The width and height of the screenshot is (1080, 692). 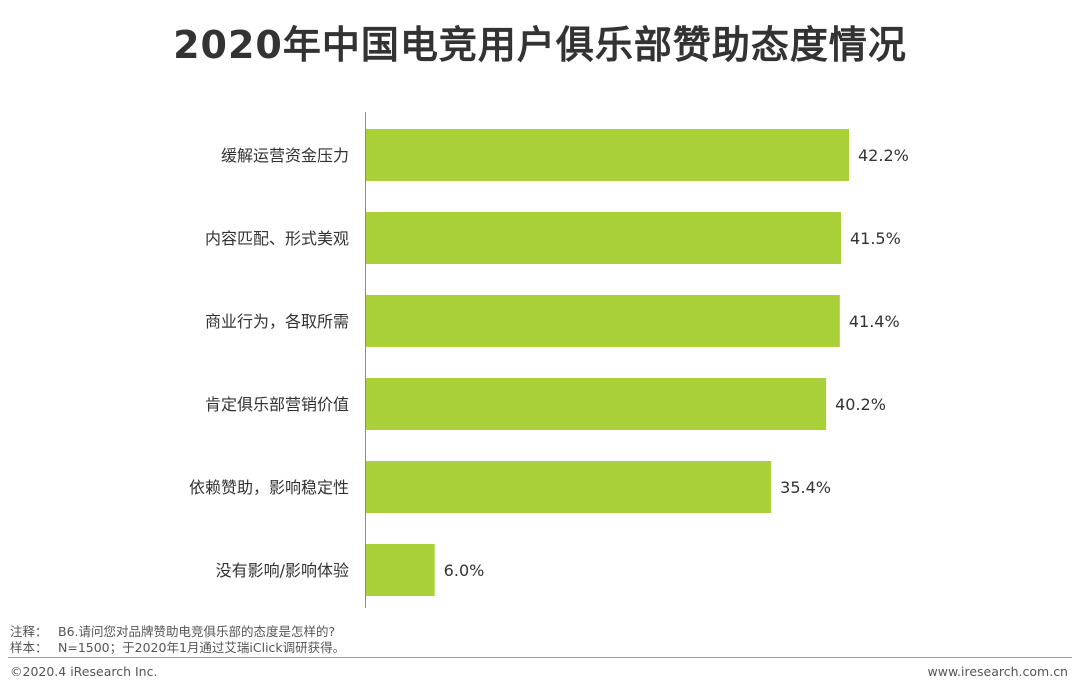 I want to click on value-label-1: 42.2%, so click(x=883, y=155).